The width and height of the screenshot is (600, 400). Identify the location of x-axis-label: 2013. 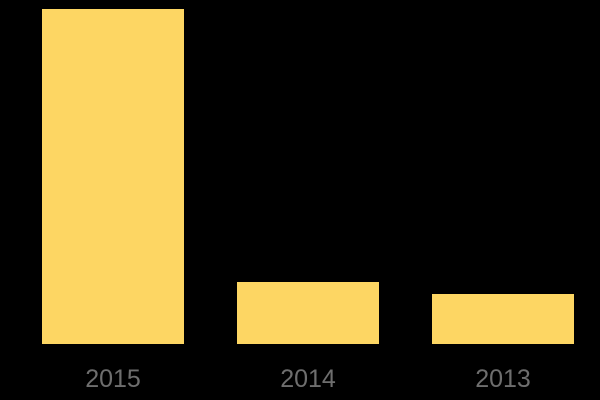
(503, 379).